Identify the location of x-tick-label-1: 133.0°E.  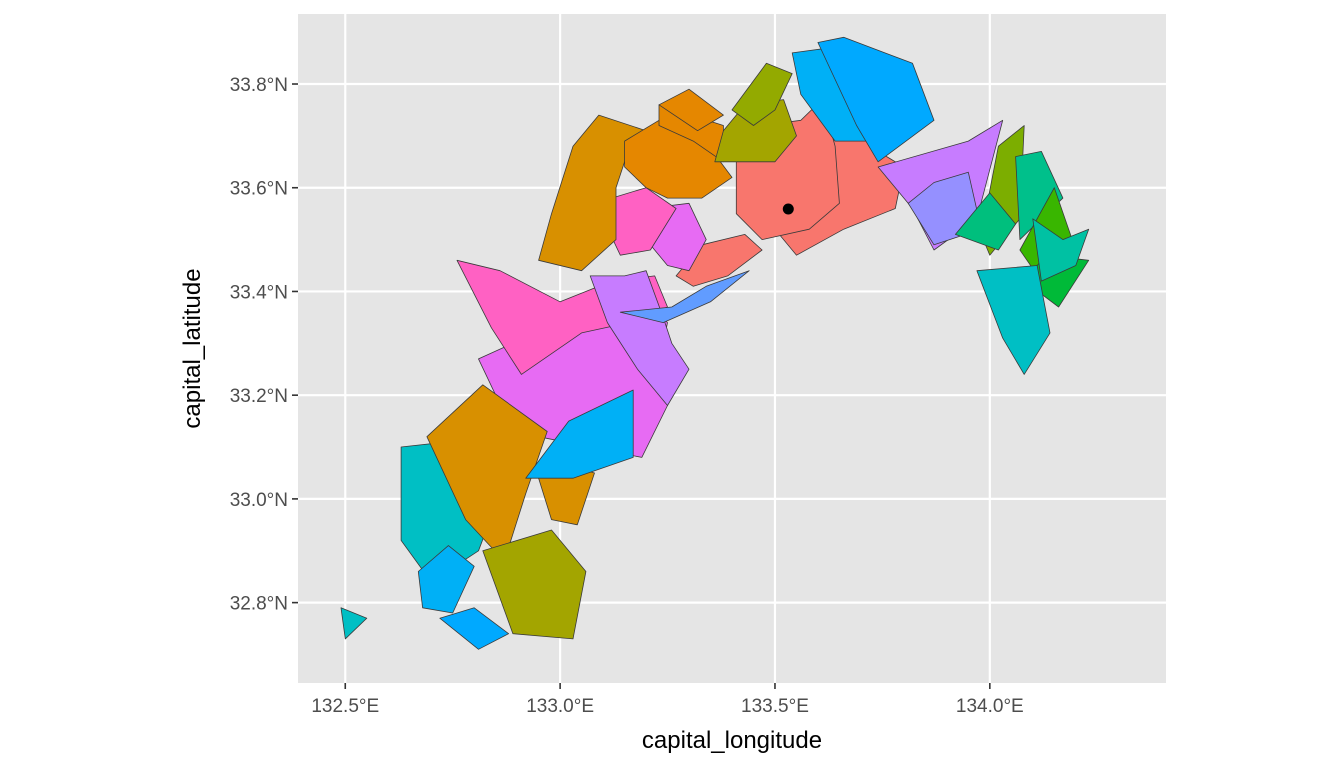
(560, 706).